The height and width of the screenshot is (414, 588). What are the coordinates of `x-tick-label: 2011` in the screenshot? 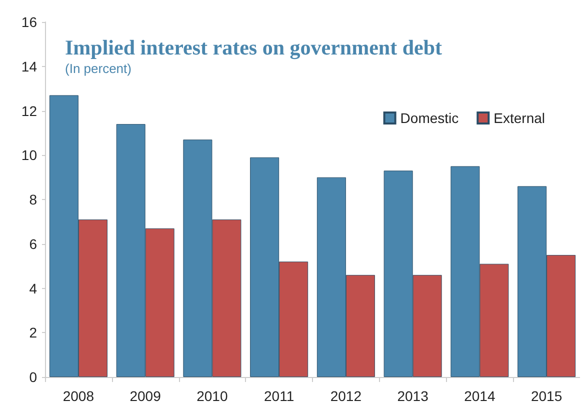 It's located at (279, 396).